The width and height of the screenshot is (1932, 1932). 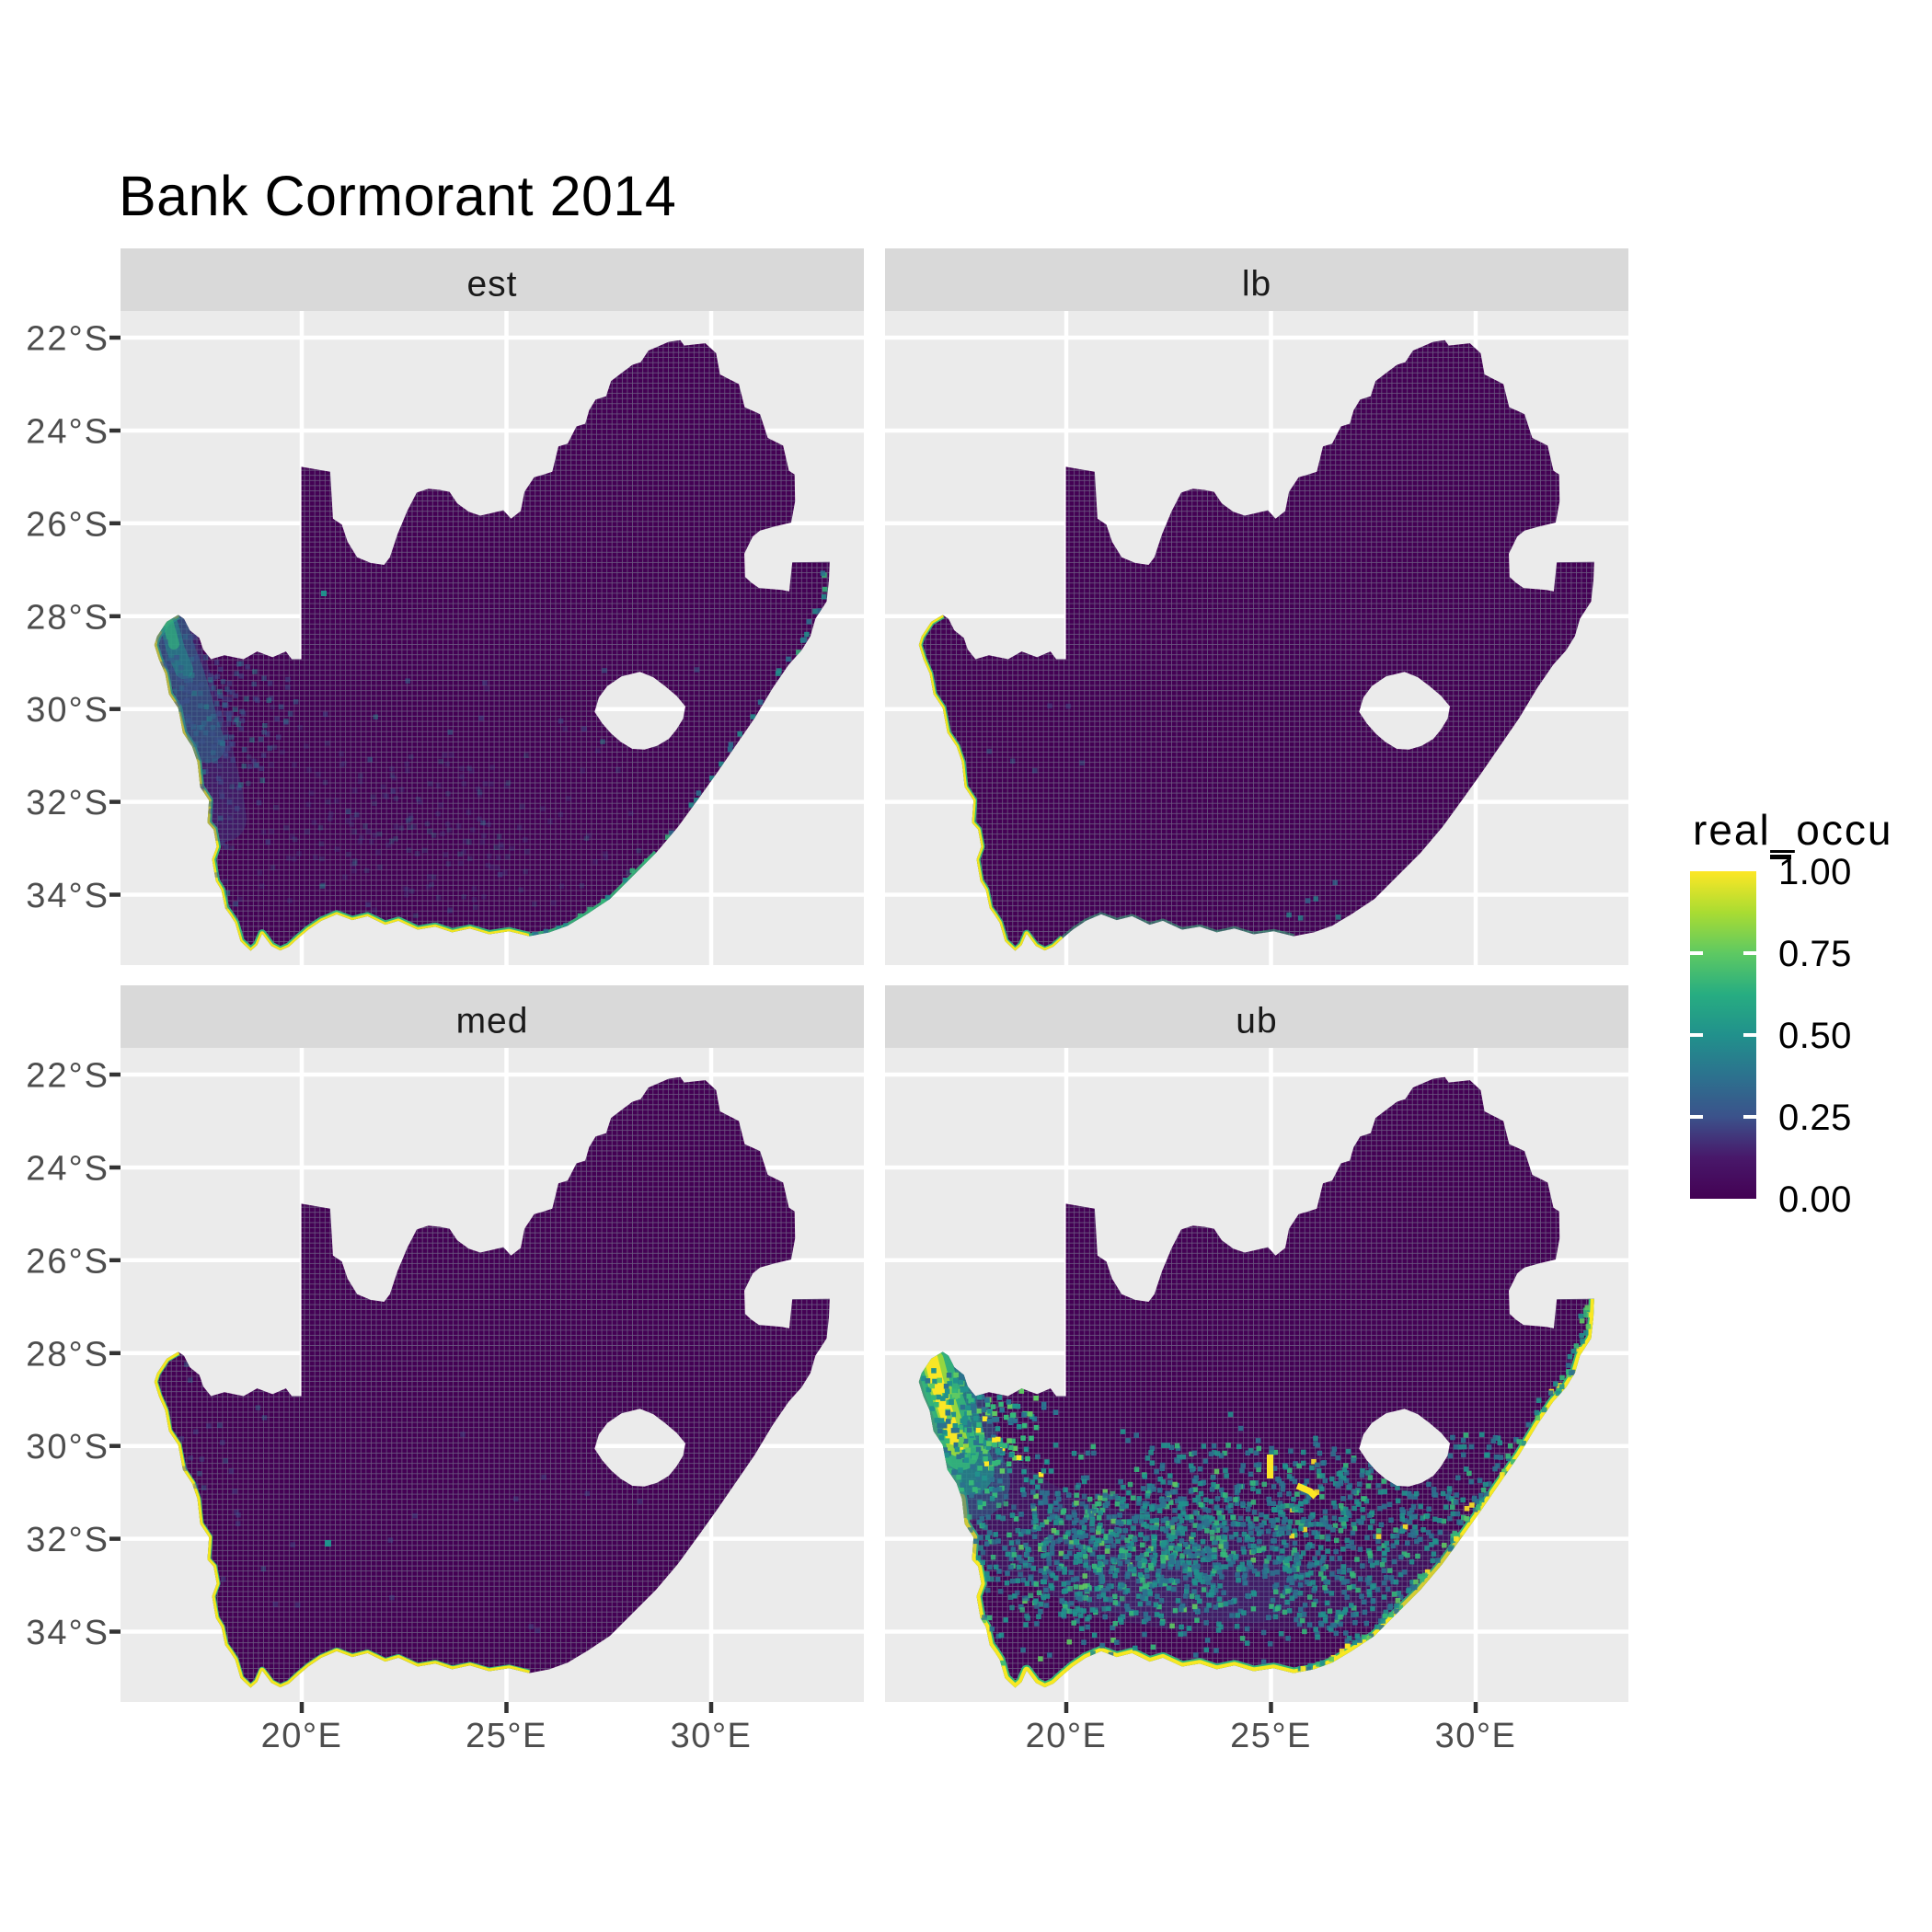 What do you see at coordinates (492, 285) in the screenshot?
I see `svg-text: est` at bounding box center [492, 285].